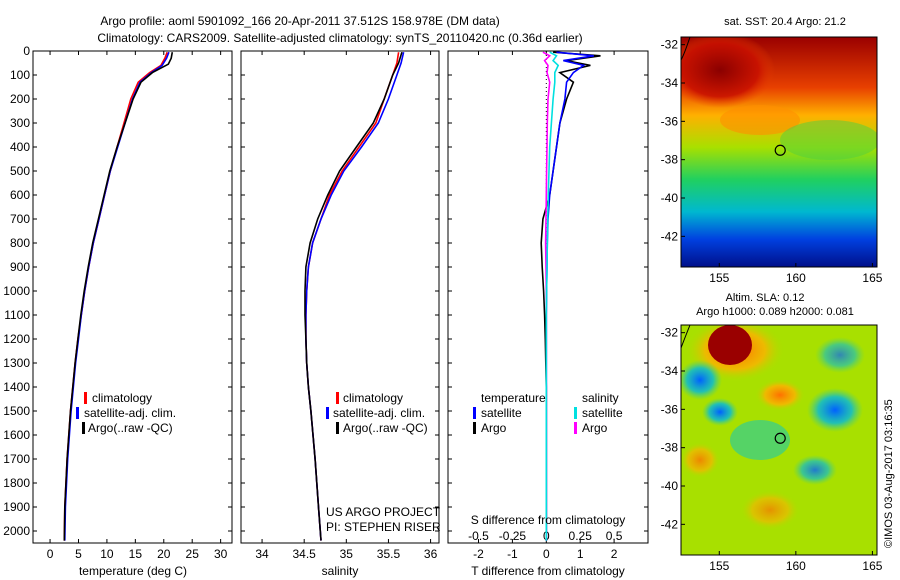 The image size is (900, 580). Describe the element at coordinates (728, 72) in the screenshot. I see `sst-warm-core` at that location.